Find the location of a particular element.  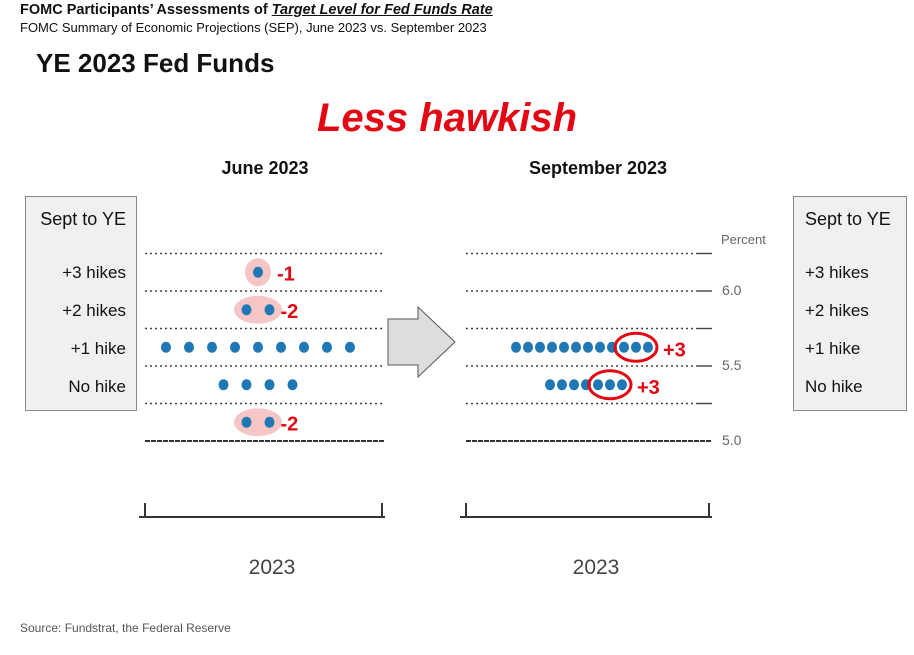

direction-arrow is located at coordinates (421, 342).